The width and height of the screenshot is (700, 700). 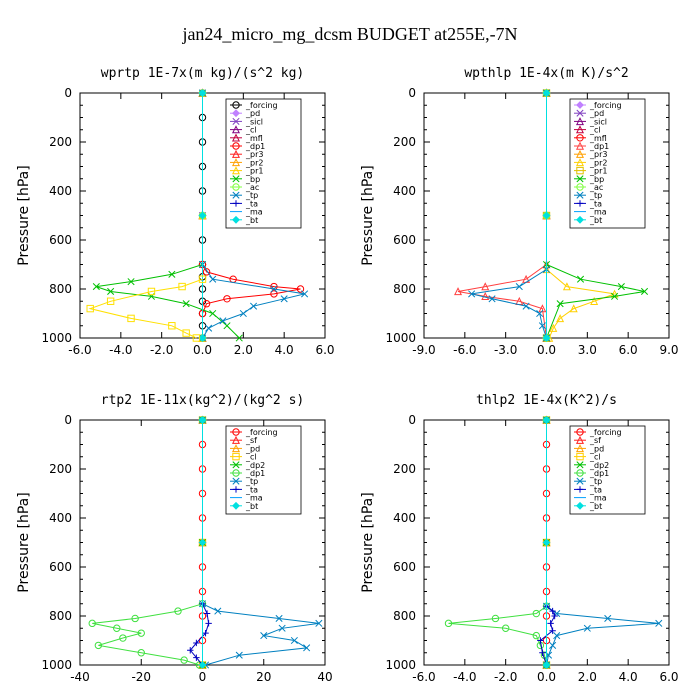 What do you see at coordinates (598, 162) in the screenshot?
I see `legend-entry: _pr2` at bounding box center [598, 162].